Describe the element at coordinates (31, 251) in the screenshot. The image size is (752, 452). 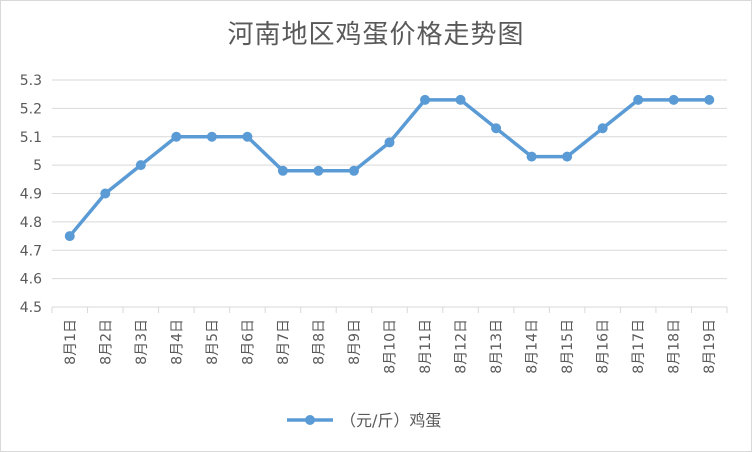
I see `y-tick-label: 4.7` at that location.